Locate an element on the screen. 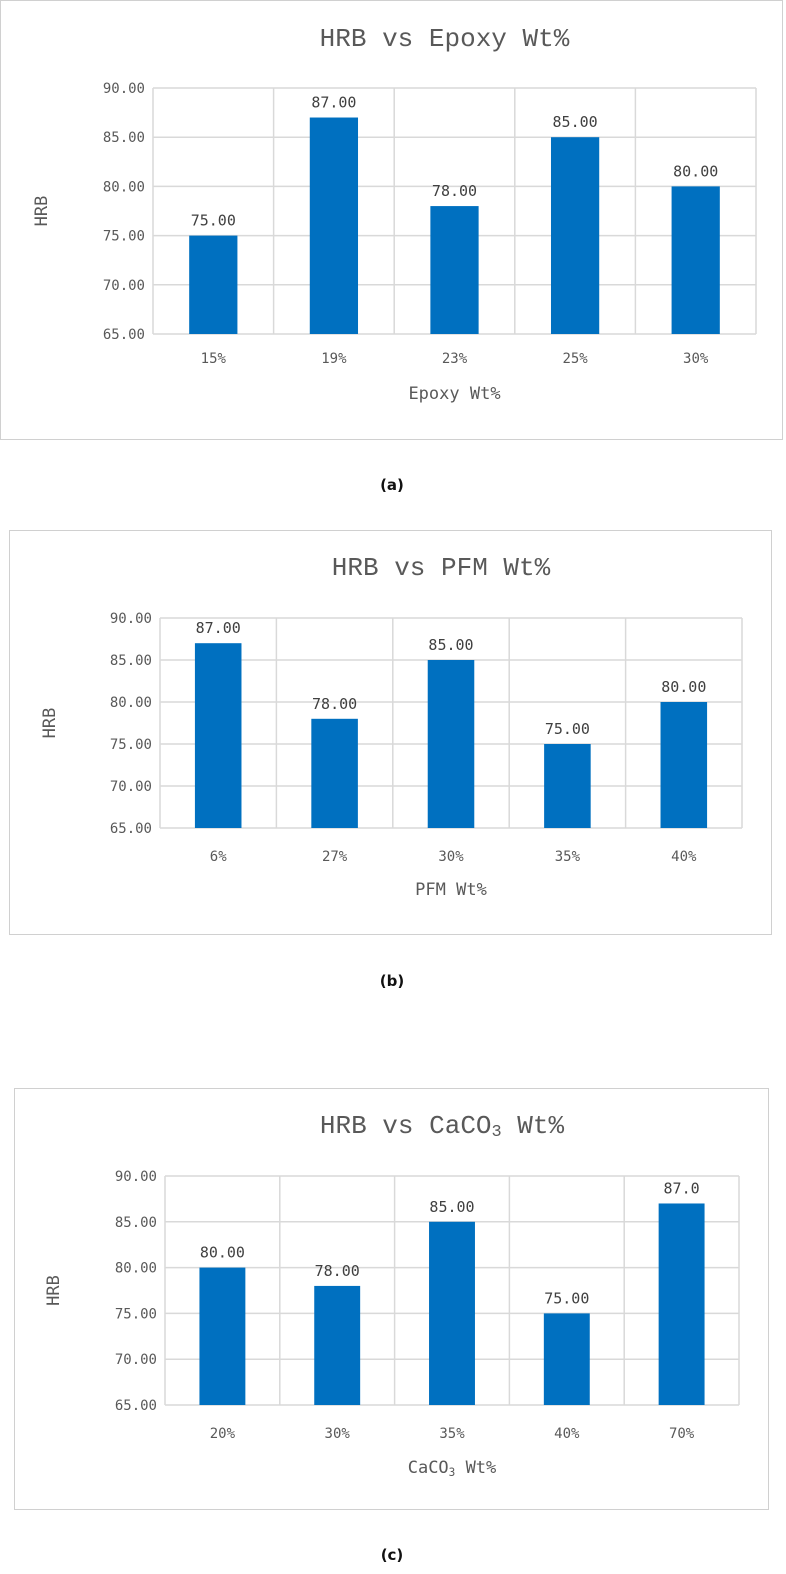 This screenshot has height=1574, width=786. chart-title: HRB vs CaCO3 Wt% is located at coordinates (442, 1126).